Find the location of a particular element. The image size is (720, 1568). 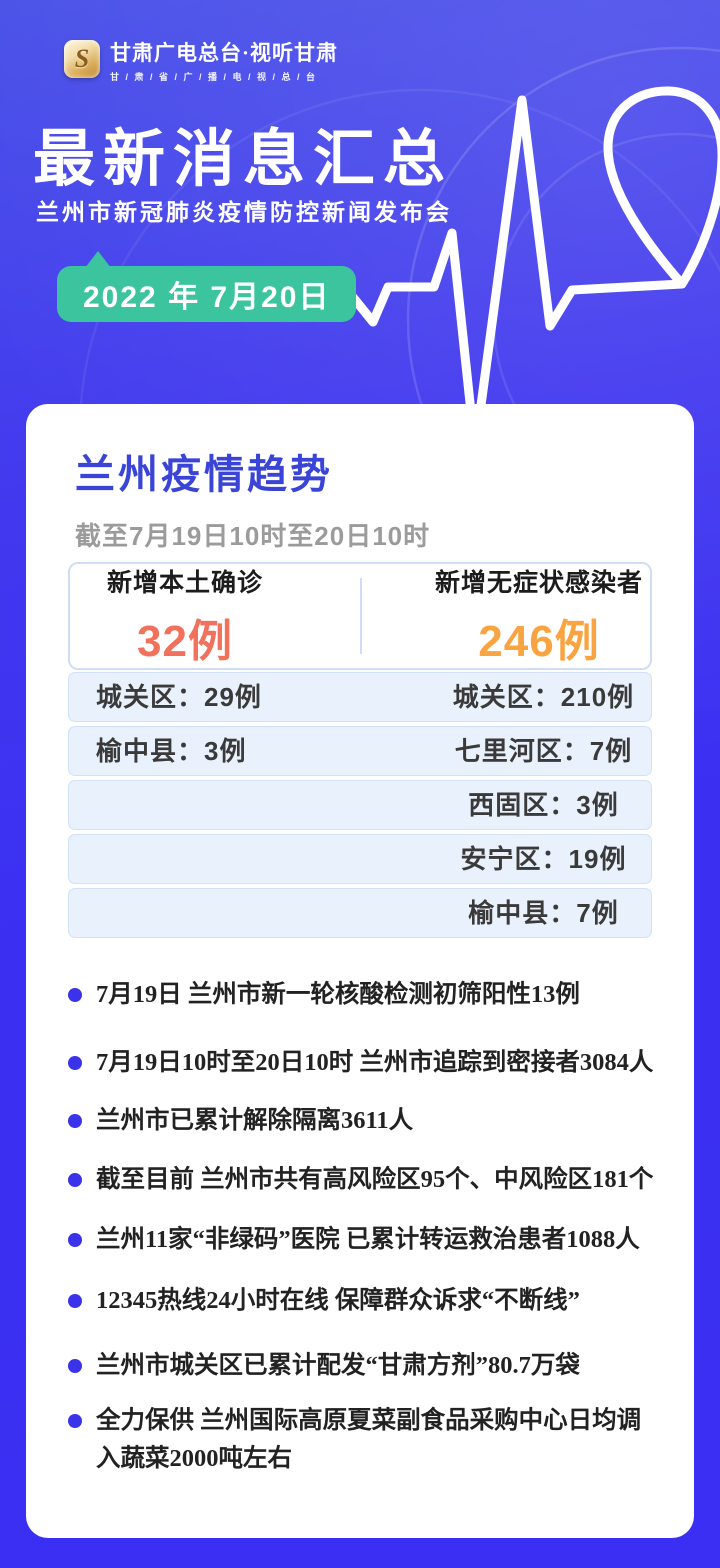

list-item-text: 全力保供 兰州国际高原夏菜副食品采购中心日均调入蔬菜2000吨左右 is located at coordinates (369, 1439).